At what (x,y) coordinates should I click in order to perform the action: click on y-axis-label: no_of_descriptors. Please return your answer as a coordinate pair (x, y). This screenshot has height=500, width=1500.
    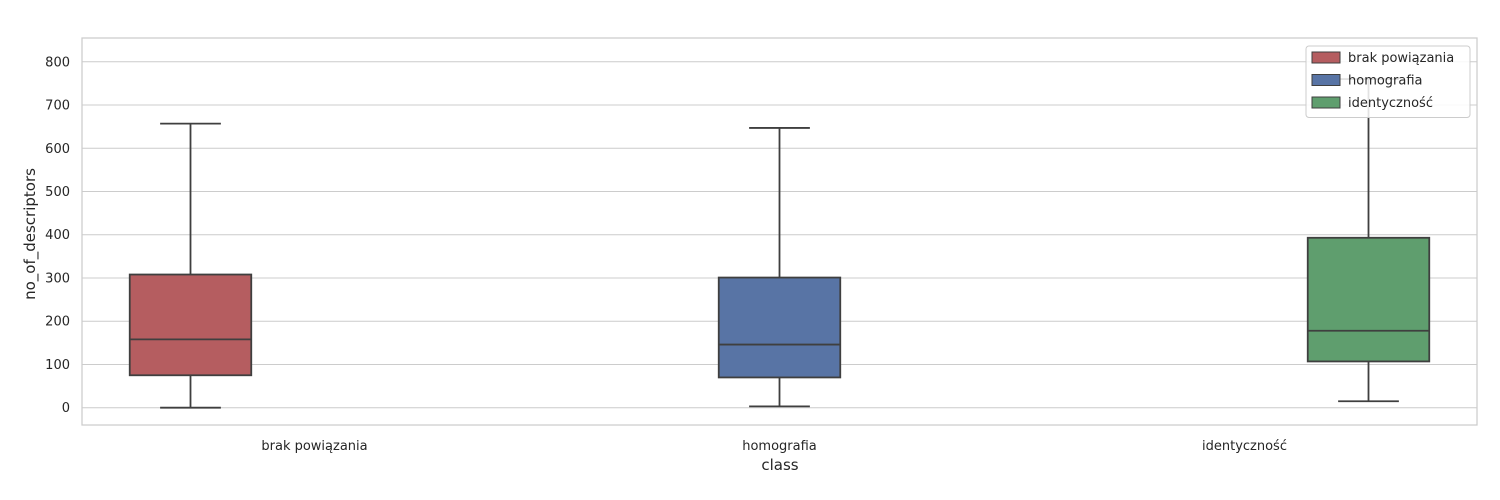
    Looking at the image, I should click on (30, 234).